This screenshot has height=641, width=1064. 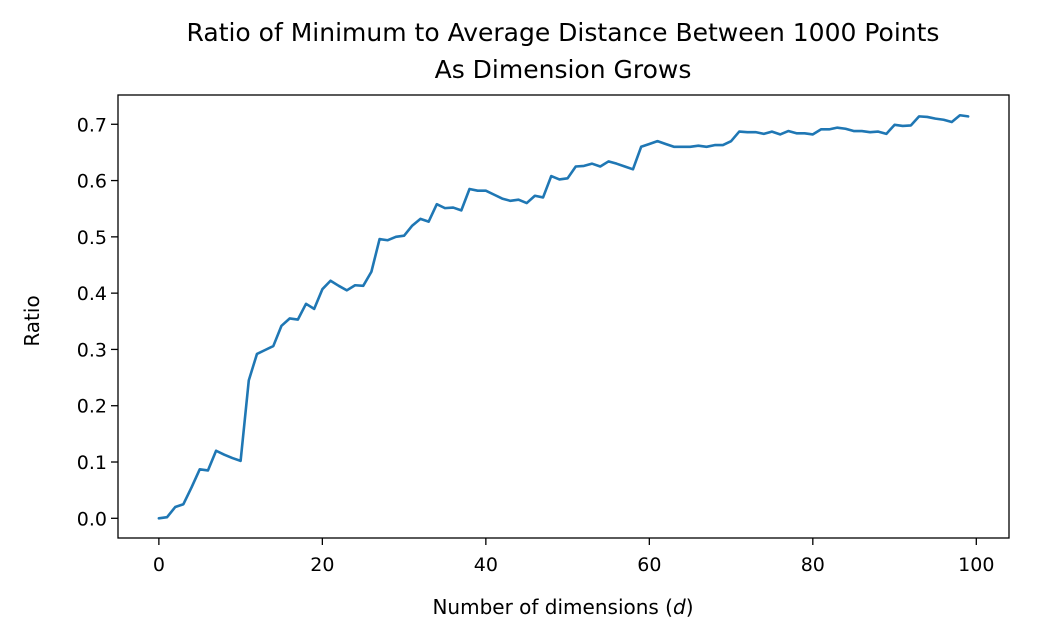 What do you see at coordinates (322, 565) in the screenshot?
I see `x-tick-label: 20` at bounding box center [322, 565].